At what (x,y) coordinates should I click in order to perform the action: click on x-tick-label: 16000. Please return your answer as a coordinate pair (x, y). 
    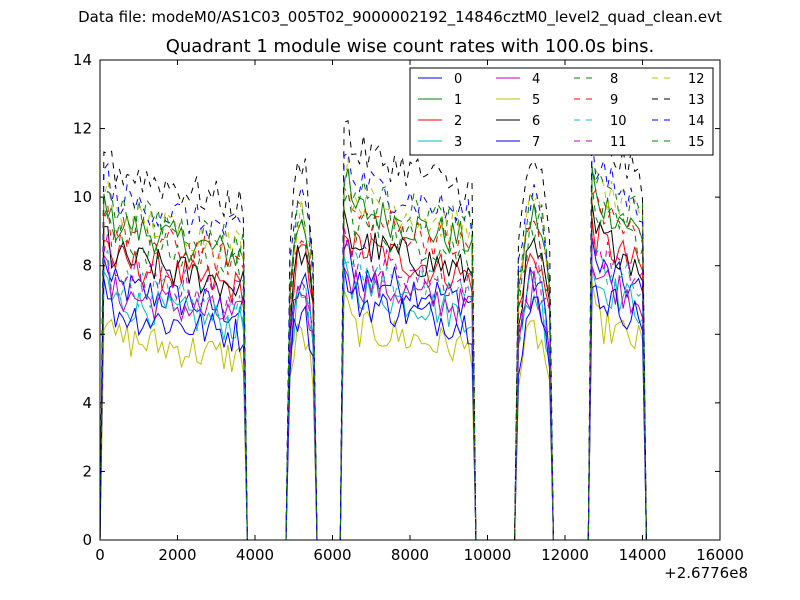
    Looking at the image, I should click on (720, 555).